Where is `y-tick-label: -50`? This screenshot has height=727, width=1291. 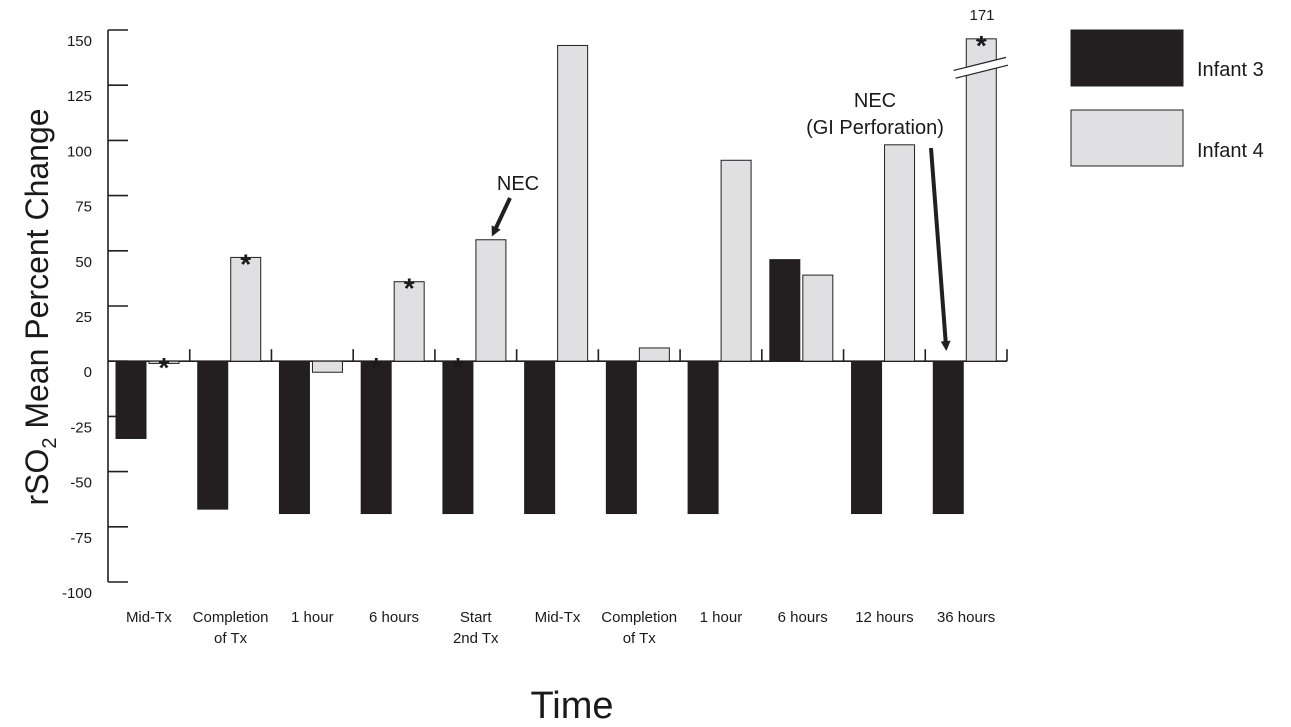
y-tick-label: -50 is located at coordinates (81, 483).